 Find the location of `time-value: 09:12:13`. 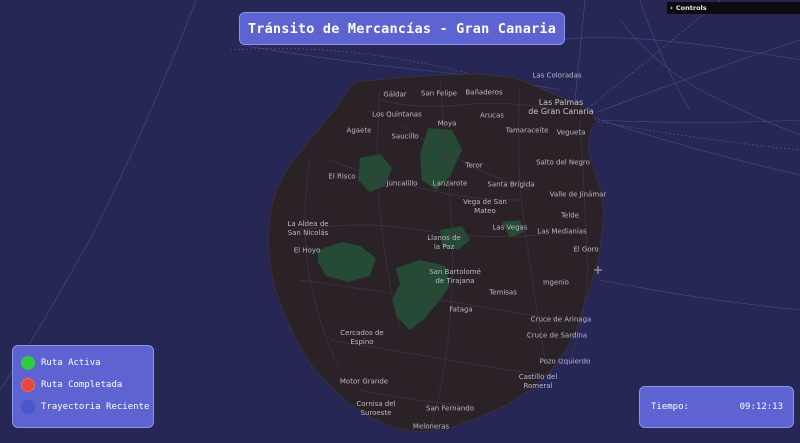

time-value: 09:12:13 is located at coordinates (761, 407).